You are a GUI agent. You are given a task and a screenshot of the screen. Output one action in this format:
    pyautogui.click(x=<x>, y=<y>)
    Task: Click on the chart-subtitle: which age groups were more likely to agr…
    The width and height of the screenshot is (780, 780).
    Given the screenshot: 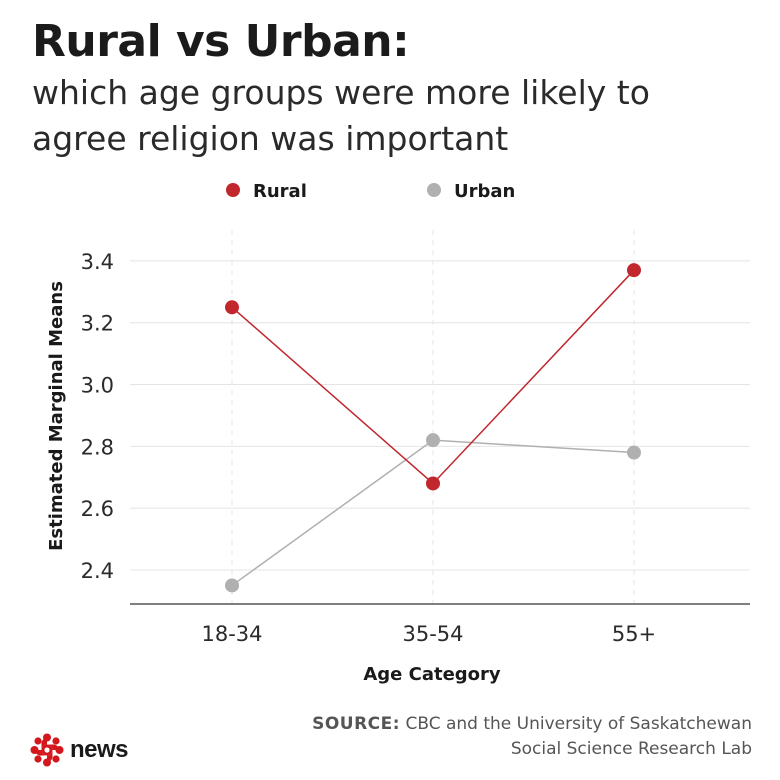 What is the action you would take?
    pyautogui.click(x=341, y=115)
    